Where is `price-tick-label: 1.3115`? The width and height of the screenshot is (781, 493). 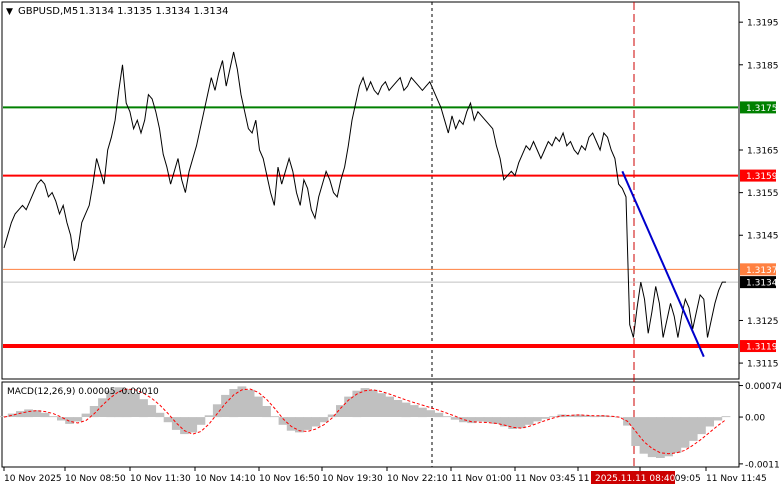 price-tick-label: 1.3115 is located at coordinates (763, 365).